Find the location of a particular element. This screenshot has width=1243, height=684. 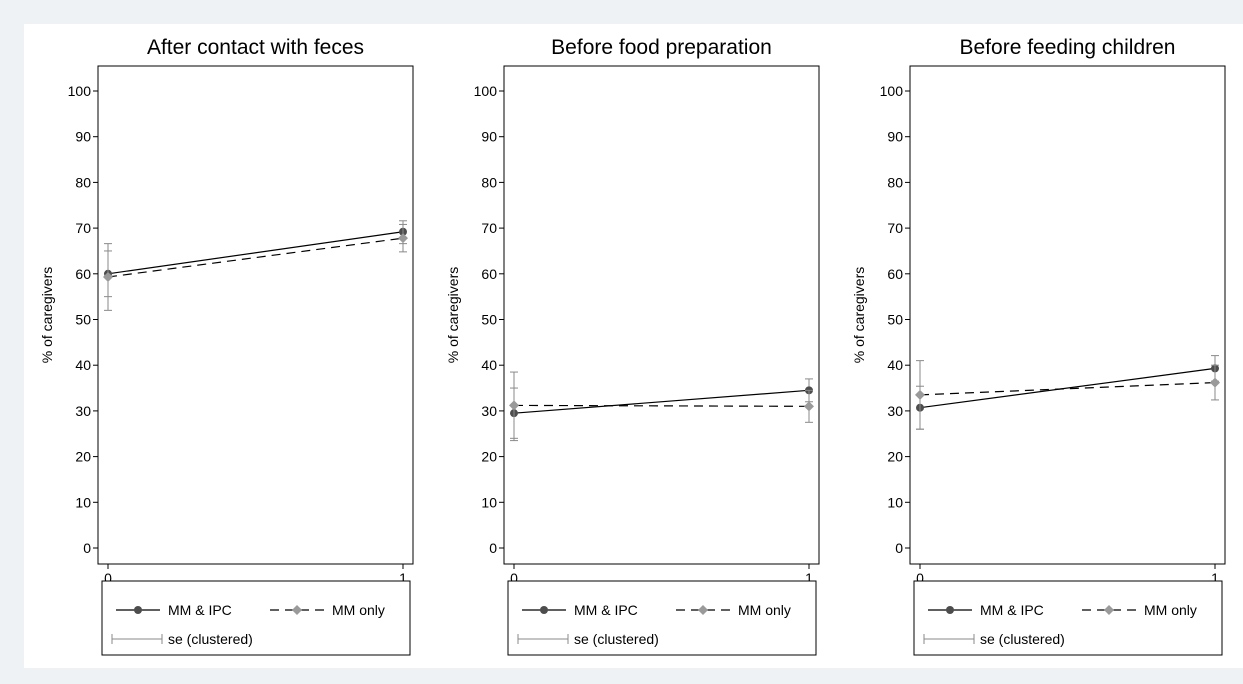

chart-title: After contact with feces is located at coordinates (255, 47).